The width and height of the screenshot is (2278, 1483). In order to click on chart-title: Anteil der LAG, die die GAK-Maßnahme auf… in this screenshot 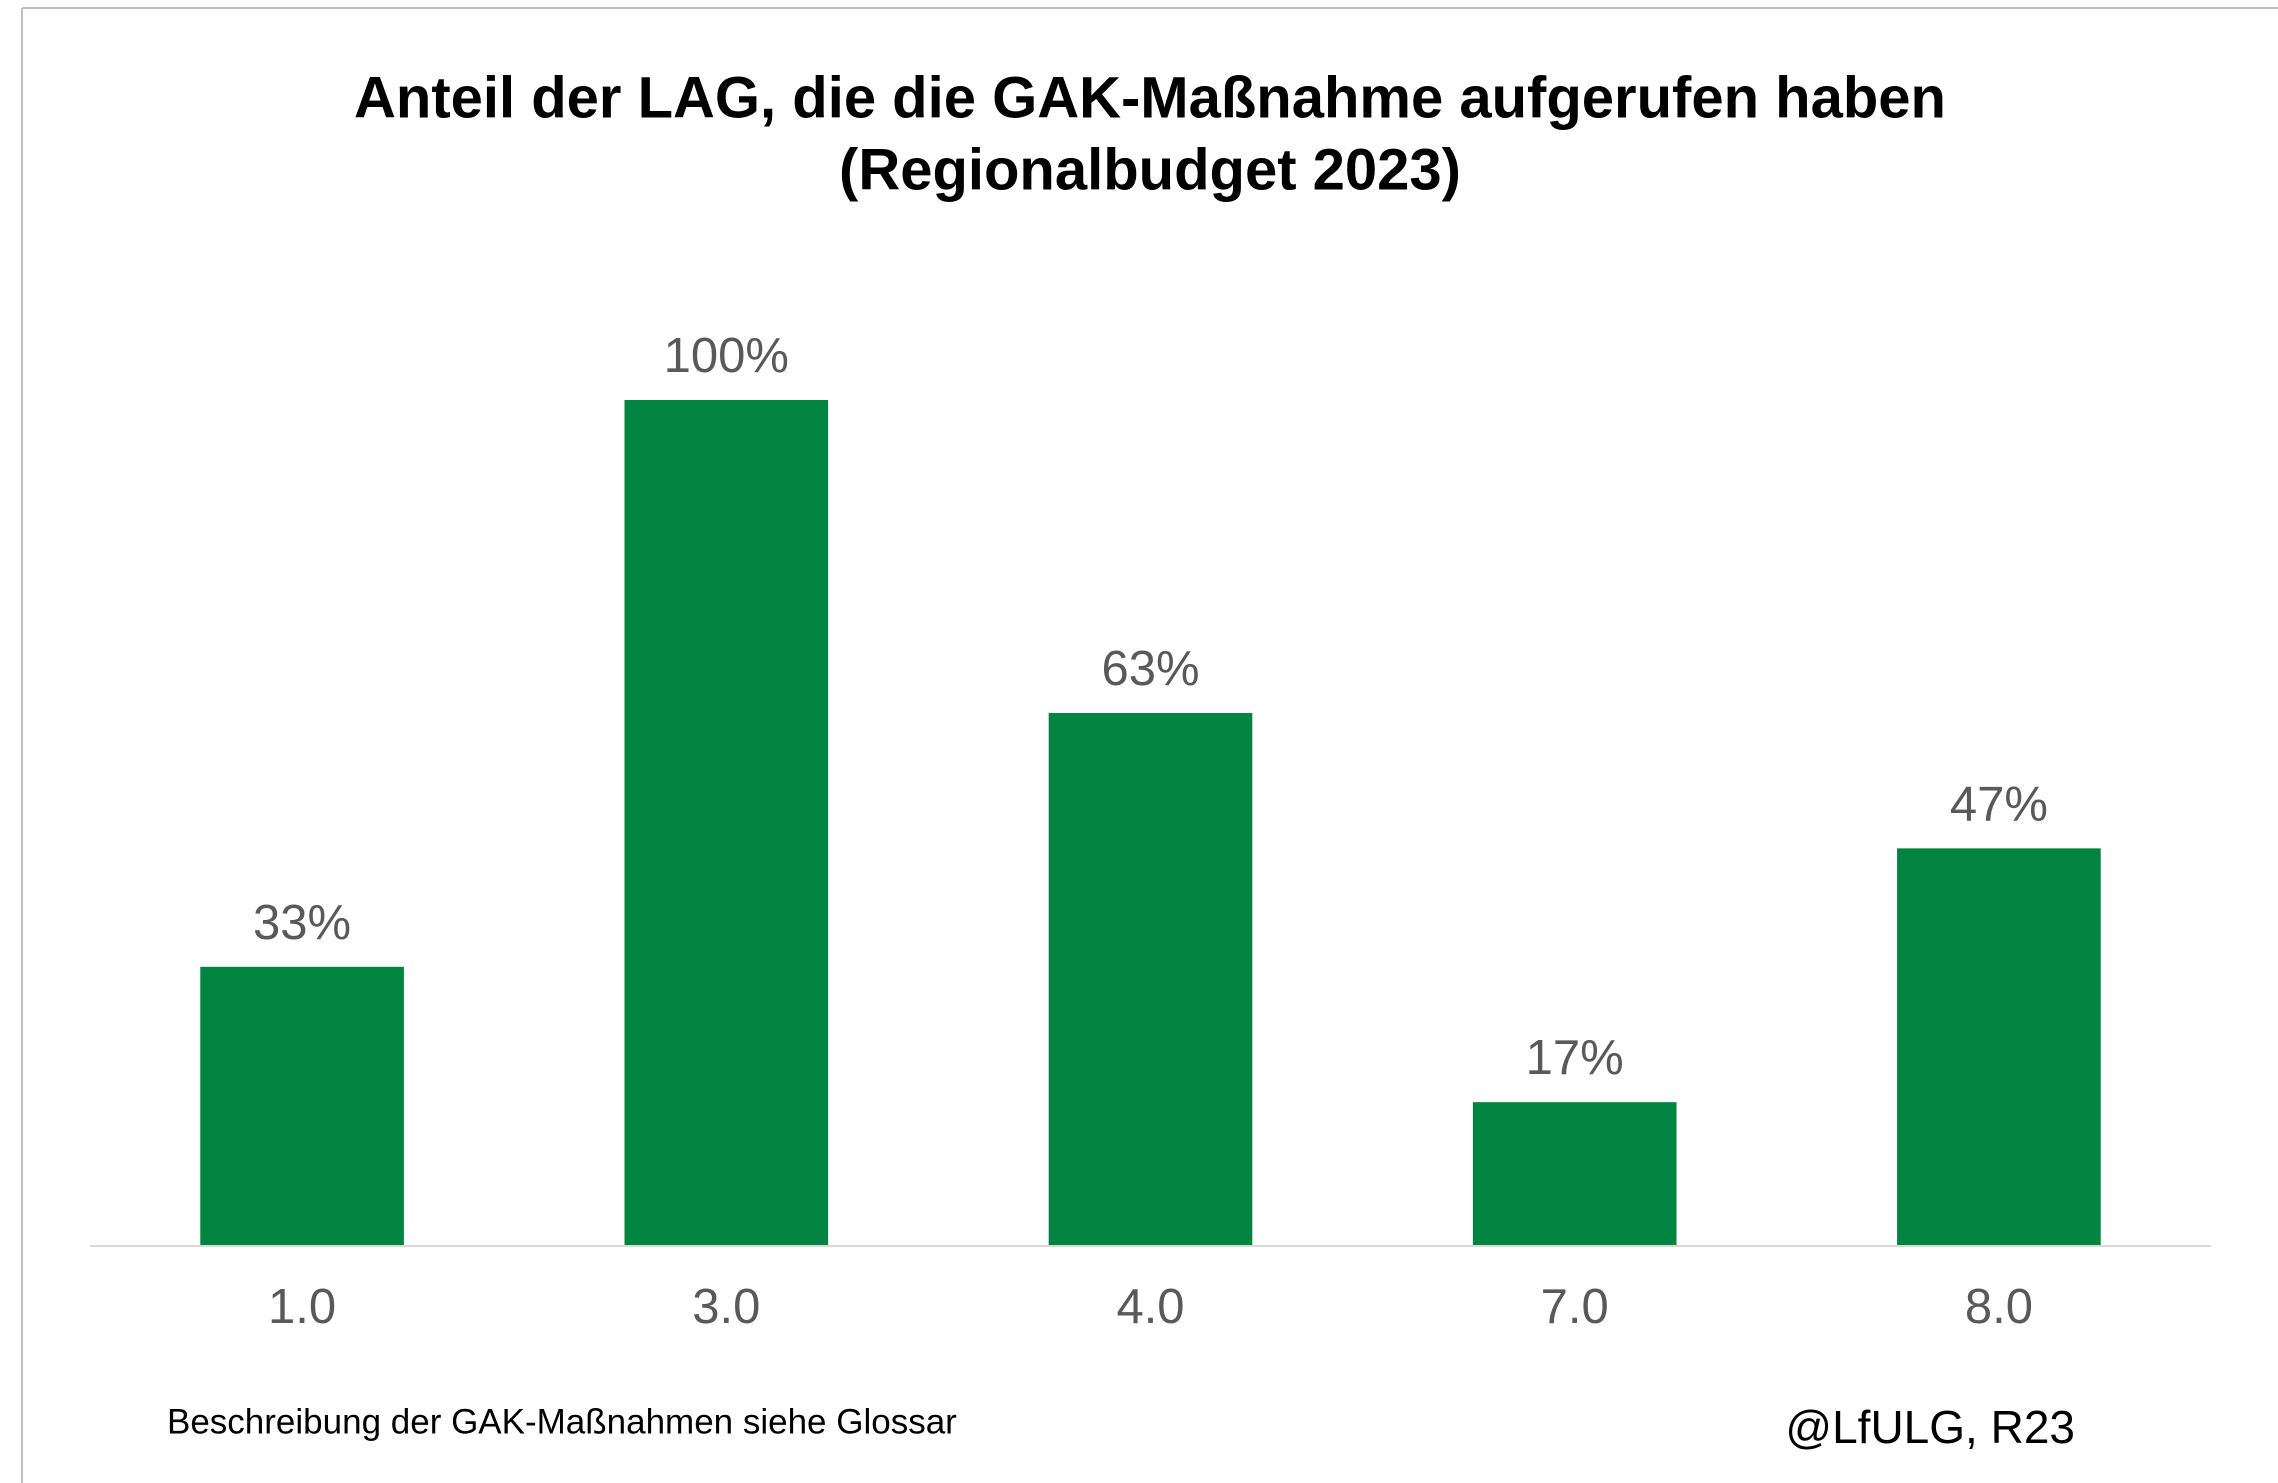, I will do `click(1150, 97)`.